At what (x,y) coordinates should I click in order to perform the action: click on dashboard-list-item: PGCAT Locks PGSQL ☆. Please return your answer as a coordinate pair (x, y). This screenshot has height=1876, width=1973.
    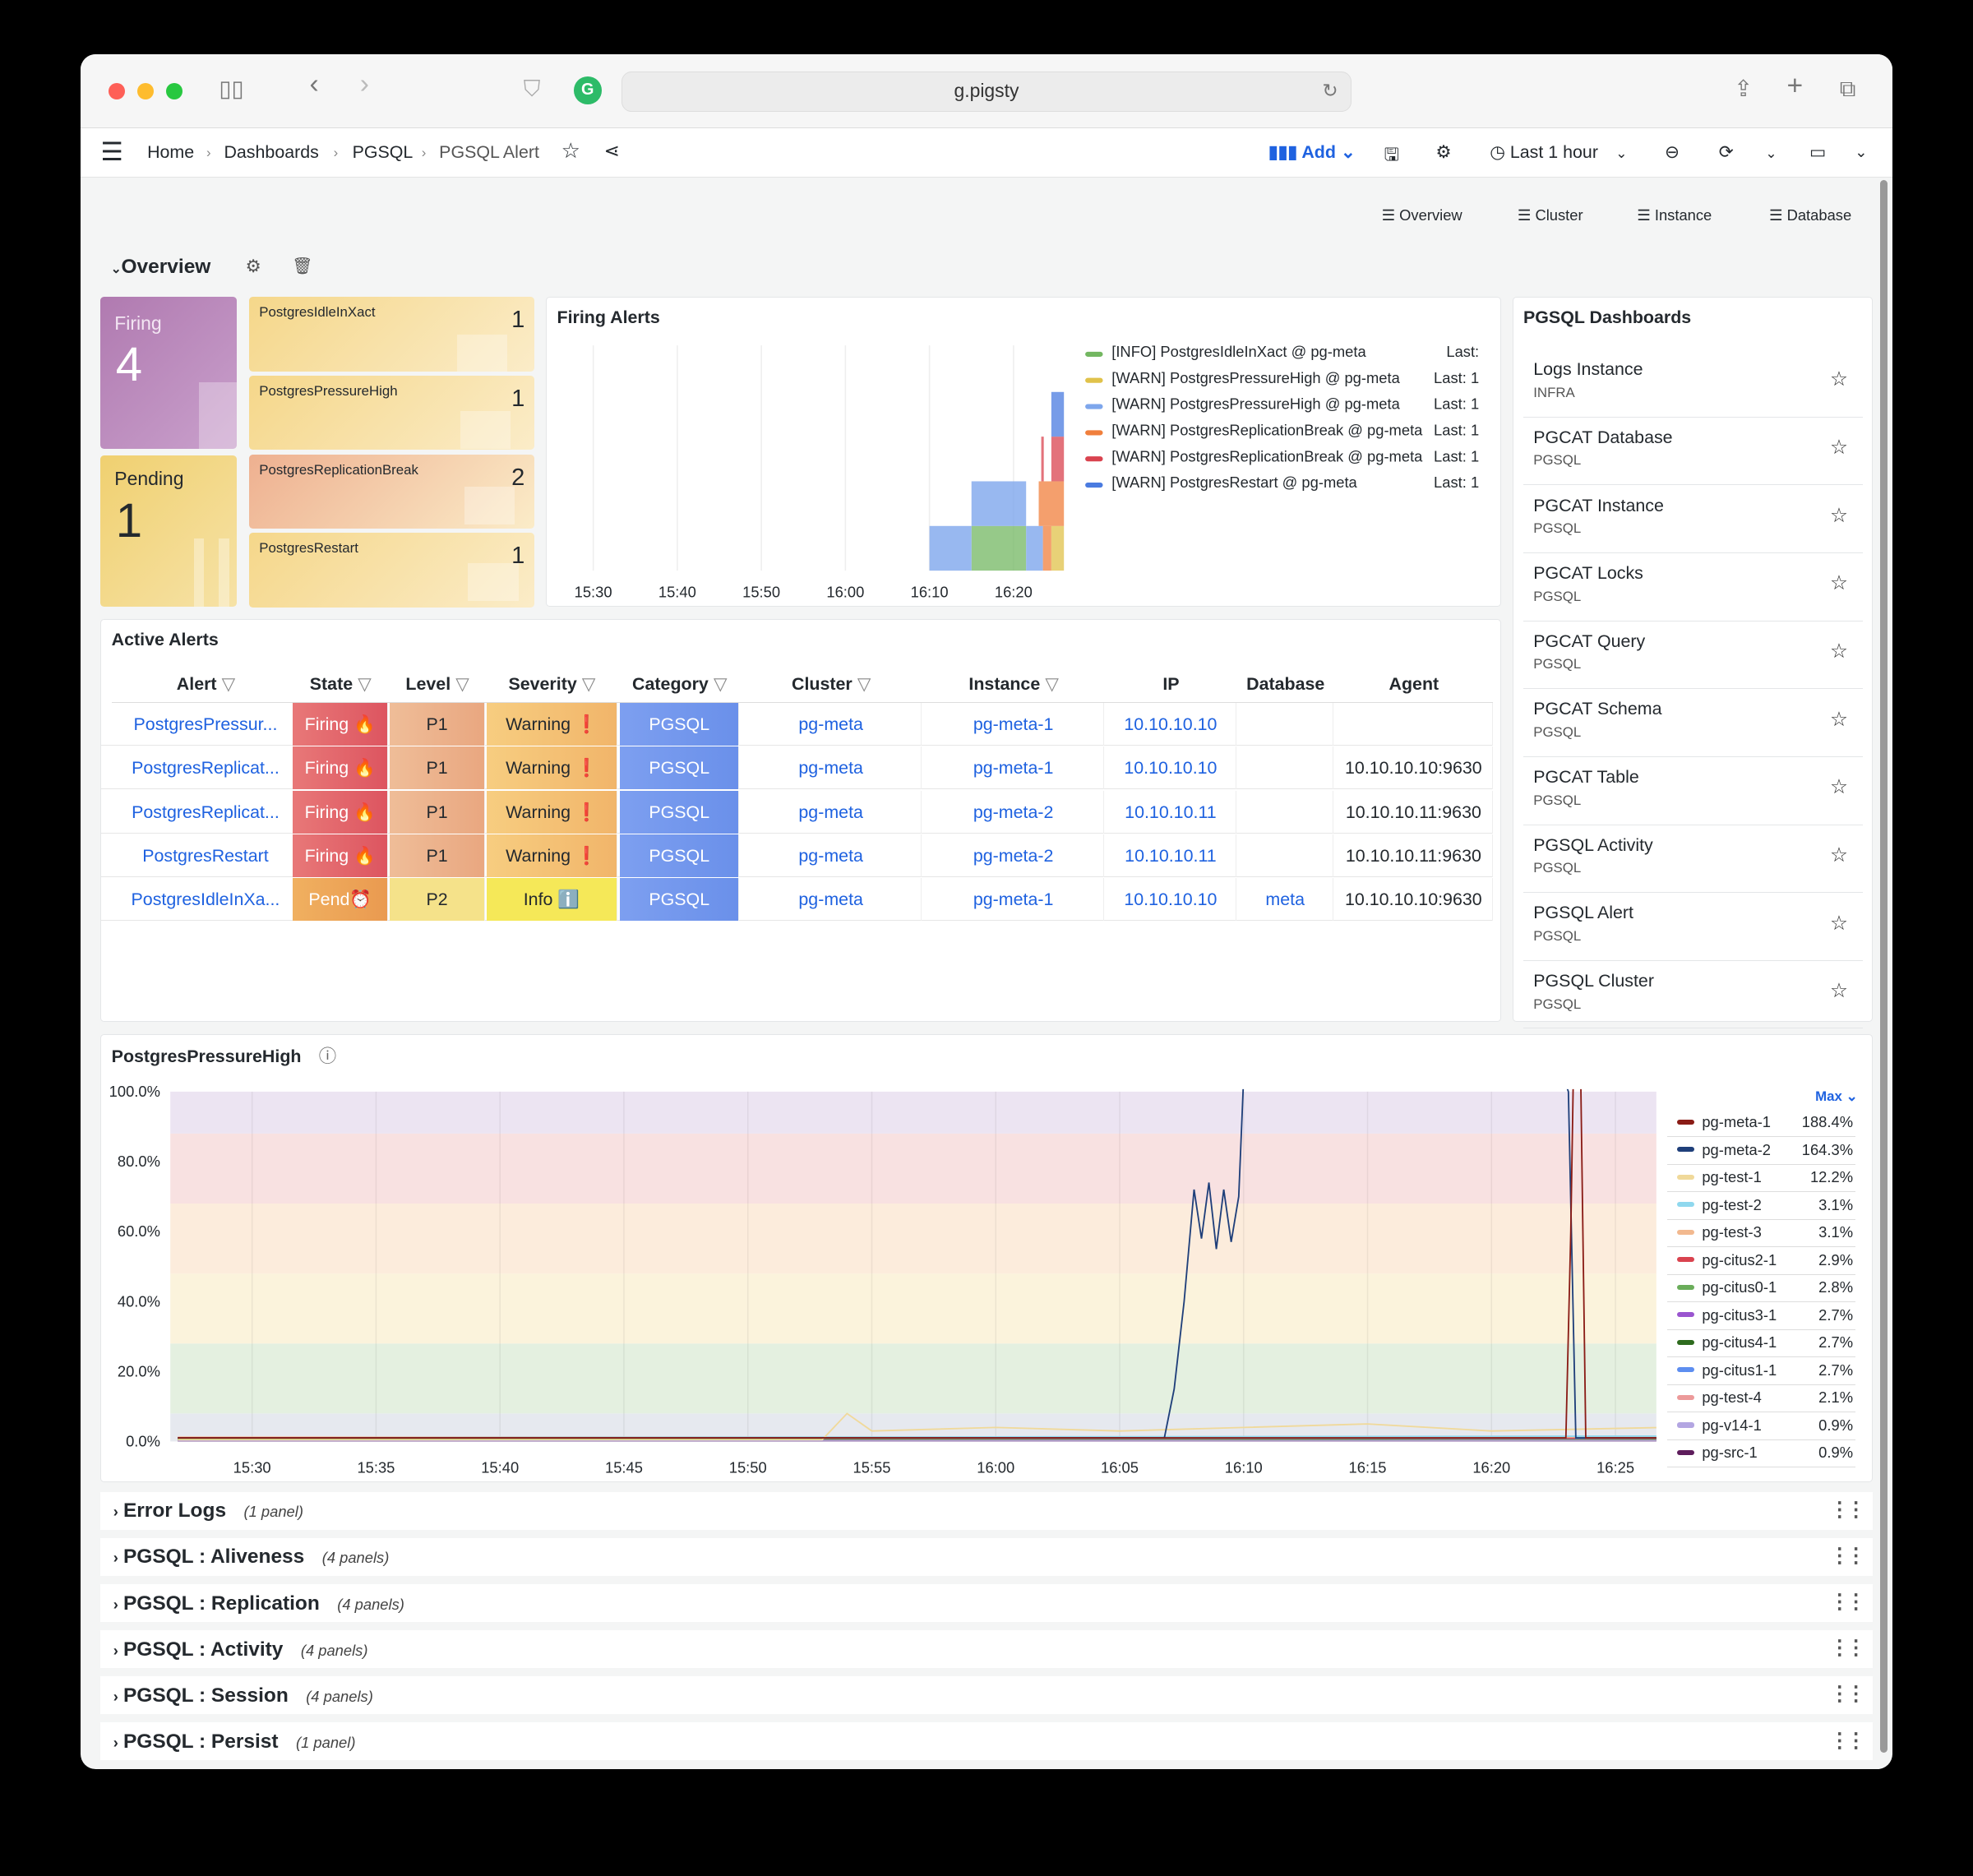
    Looking at the image, I should click on (1693, 587).